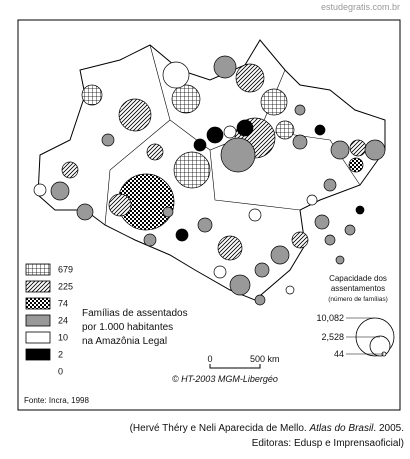  Describe the element at coordinates (358, 299) in the screenshot. I see `size-legend-subtitle: (número de famílias)` at that location.